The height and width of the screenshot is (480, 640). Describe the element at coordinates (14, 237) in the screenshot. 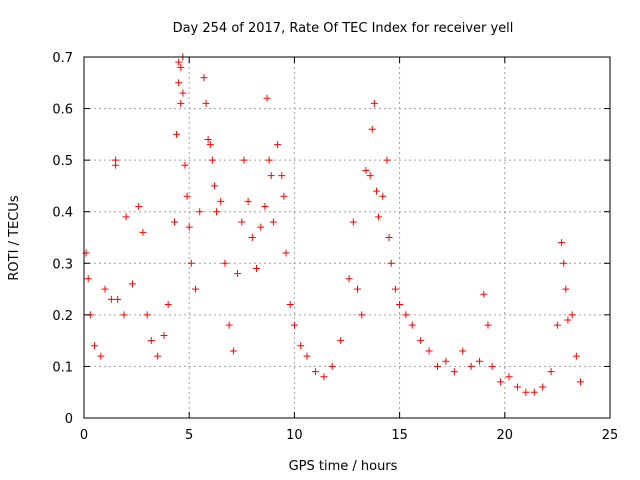

I see `y-axis-label: ROTI / TECUs` at that location.